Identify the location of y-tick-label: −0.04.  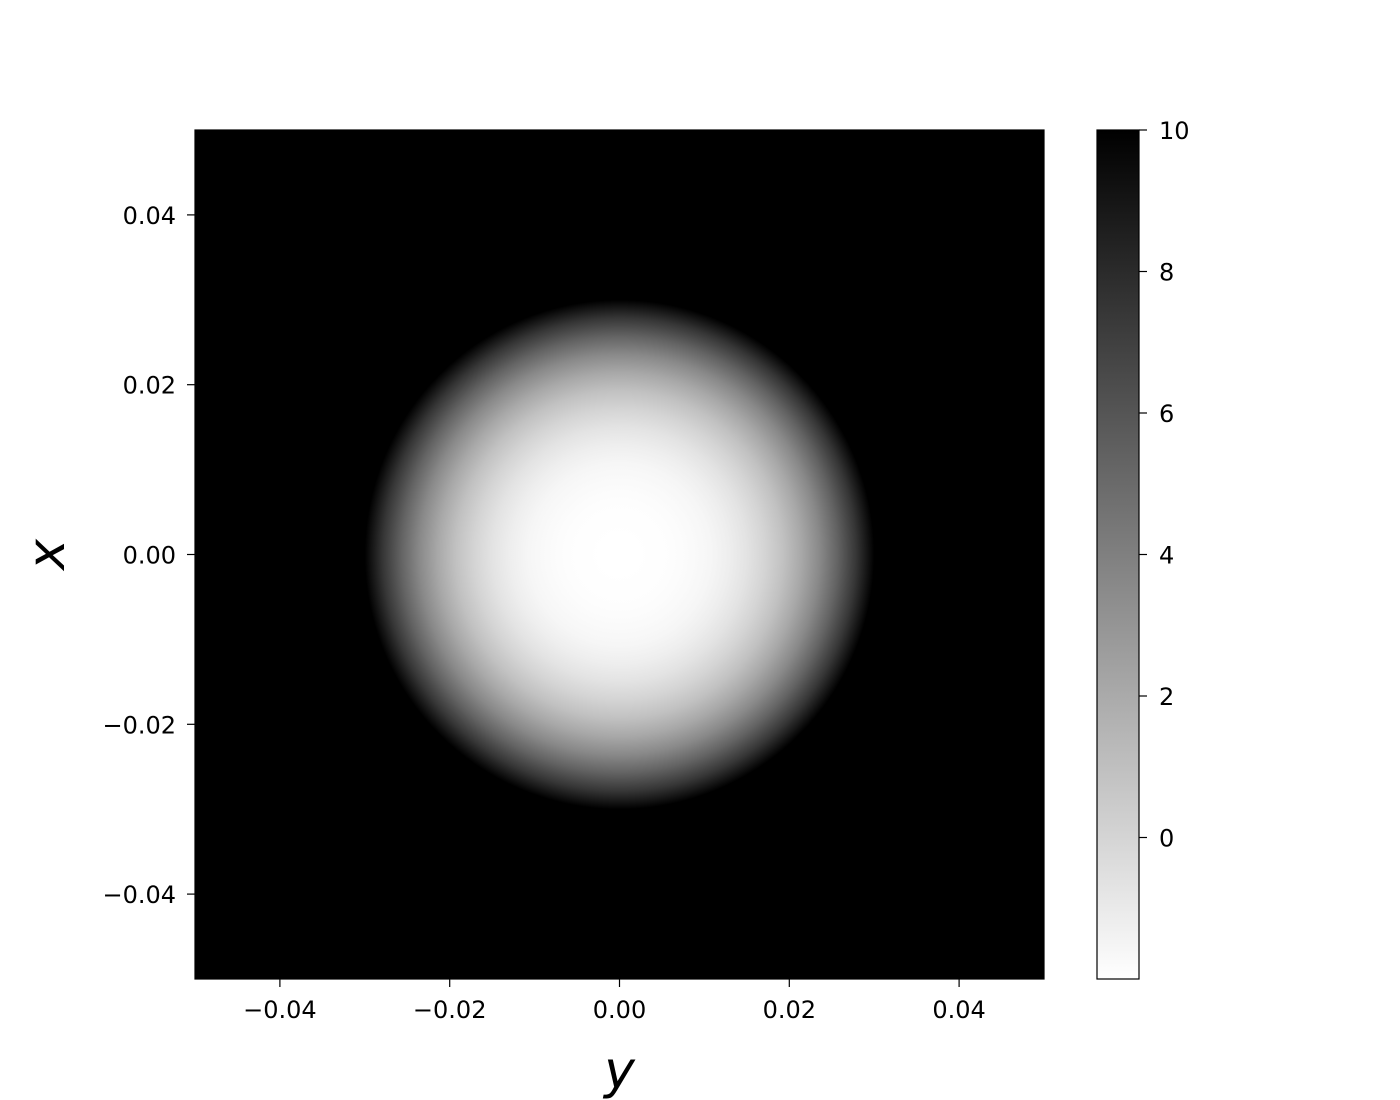
(139, 895).